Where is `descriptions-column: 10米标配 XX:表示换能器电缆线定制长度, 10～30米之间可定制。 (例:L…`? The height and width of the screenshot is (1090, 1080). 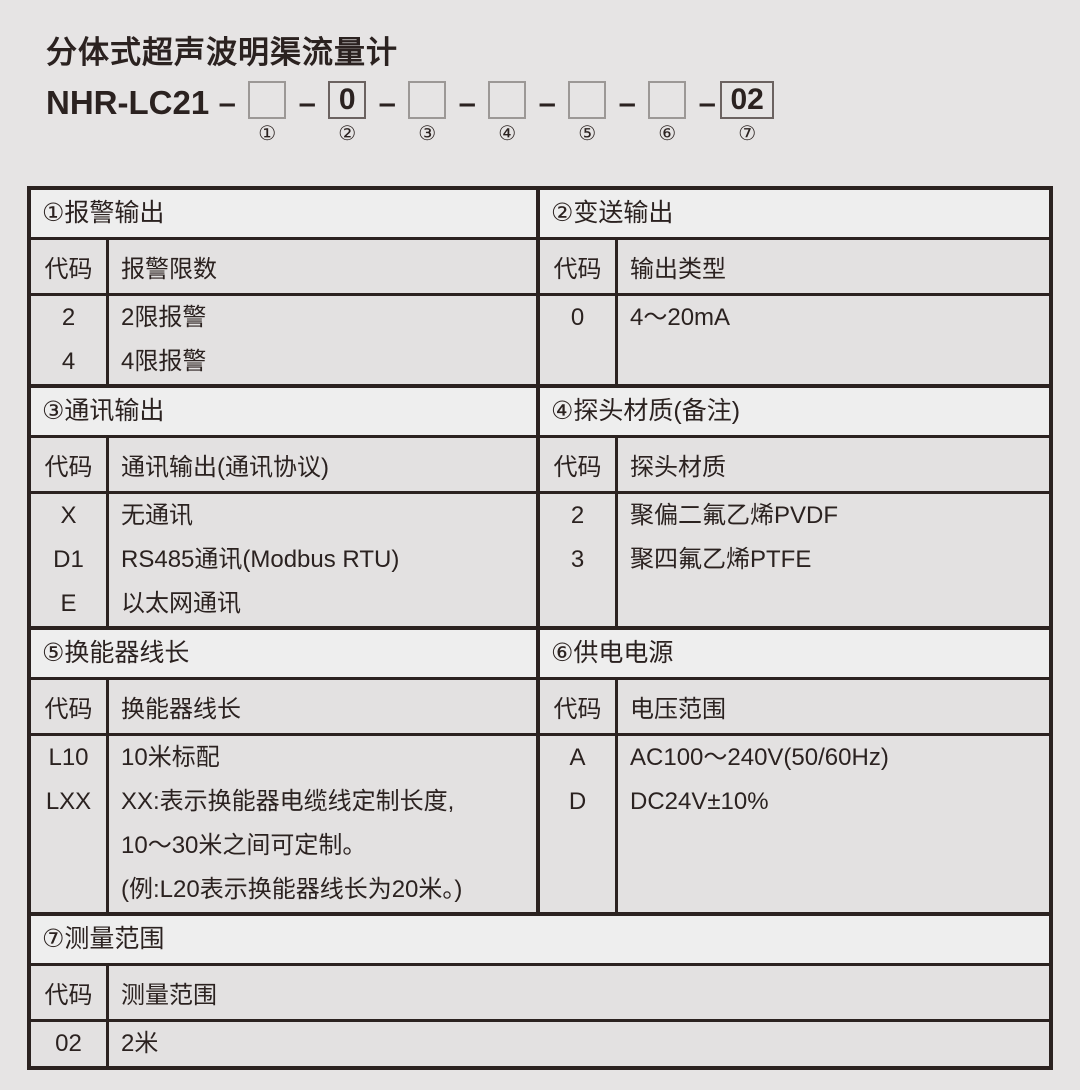
descriptions-column: 10米标配 XX:表示换能器电缆线定制长度, 10～30米之间可定制。 (例:L… is located at coordinates (322, 824).